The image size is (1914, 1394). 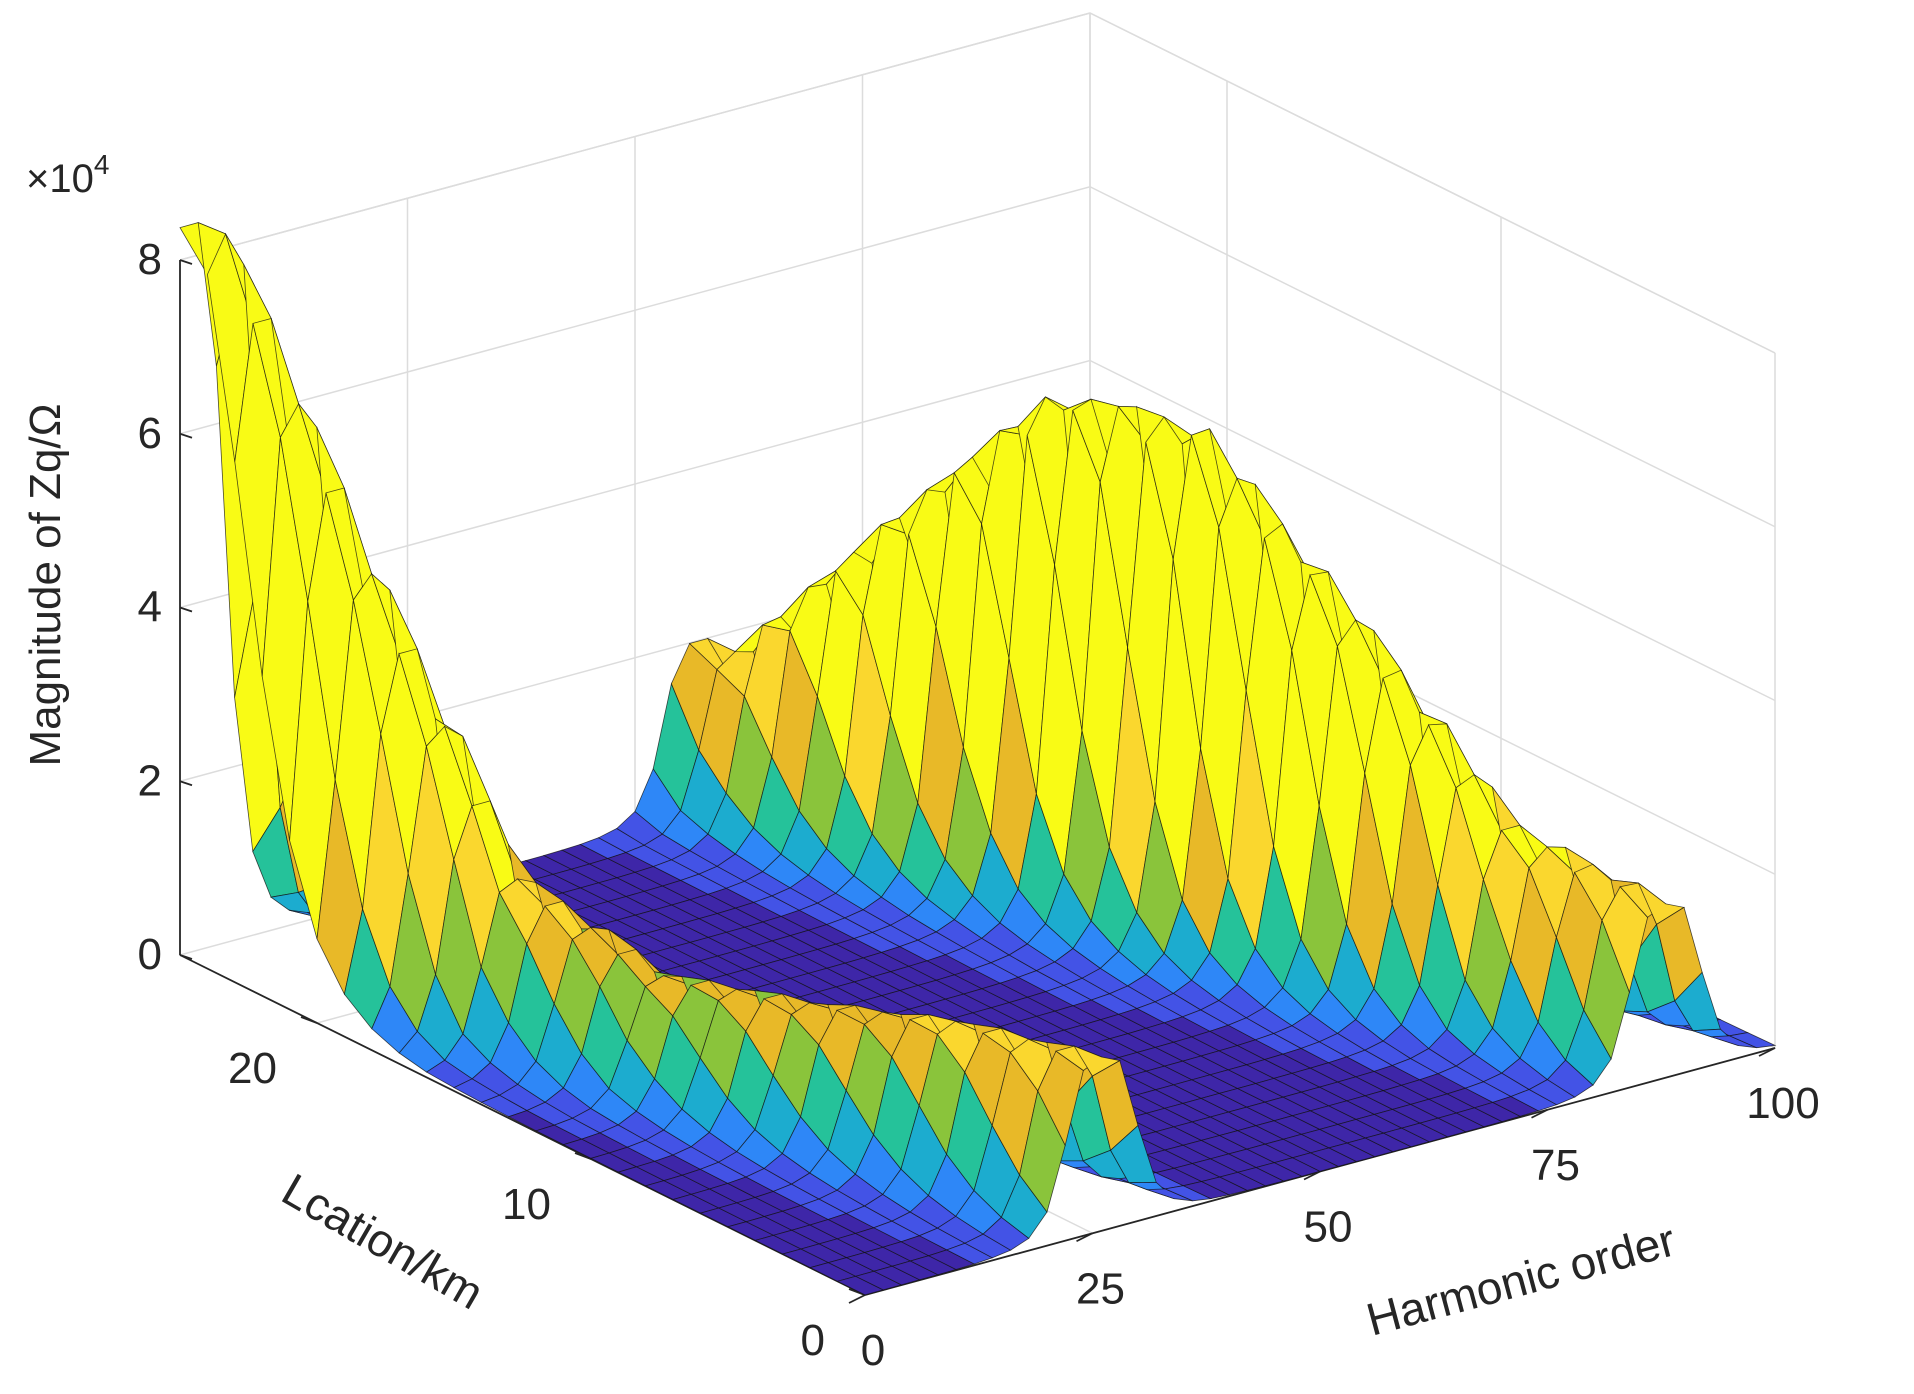 I want to click on x-tick-label: 50, so click(x=1328, y=1227).